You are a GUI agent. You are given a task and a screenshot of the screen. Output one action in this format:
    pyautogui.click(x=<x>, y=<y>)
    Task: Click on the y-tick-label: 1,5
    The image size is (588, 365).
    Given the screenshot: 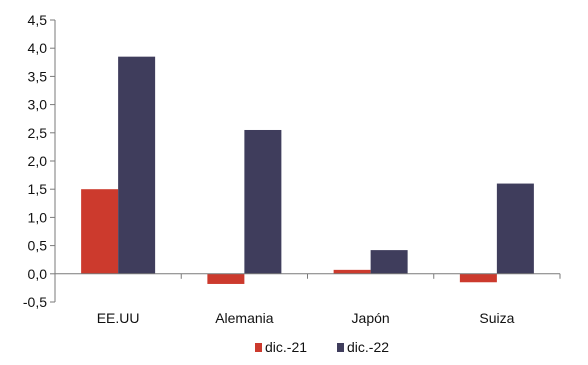 What is the action you would take?
    pyautogui.click(x=38, y=189)
    